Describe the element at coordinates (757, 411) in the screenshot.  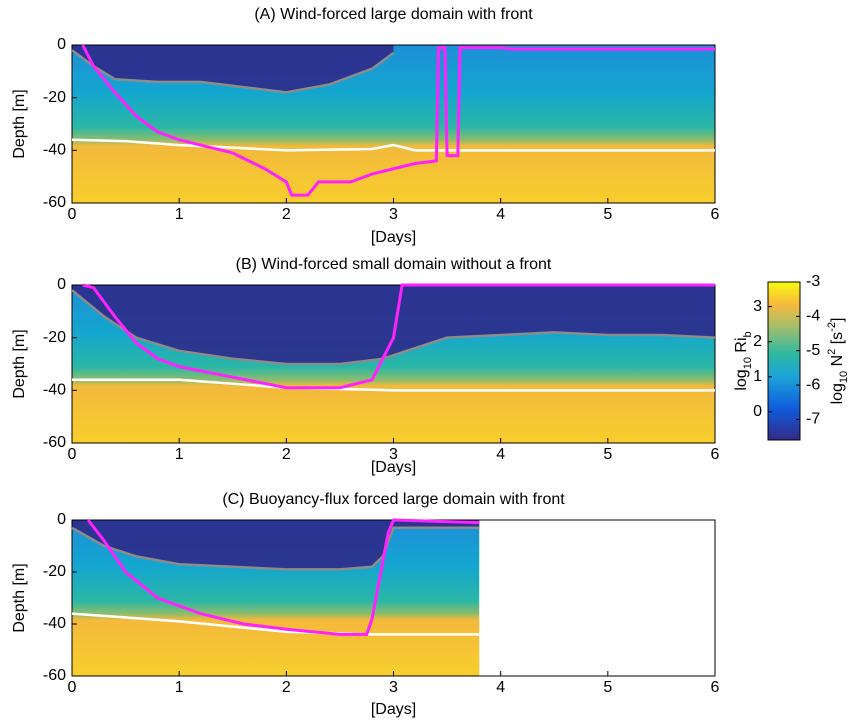
I see `colorbar-tick-label: 0` at that location.